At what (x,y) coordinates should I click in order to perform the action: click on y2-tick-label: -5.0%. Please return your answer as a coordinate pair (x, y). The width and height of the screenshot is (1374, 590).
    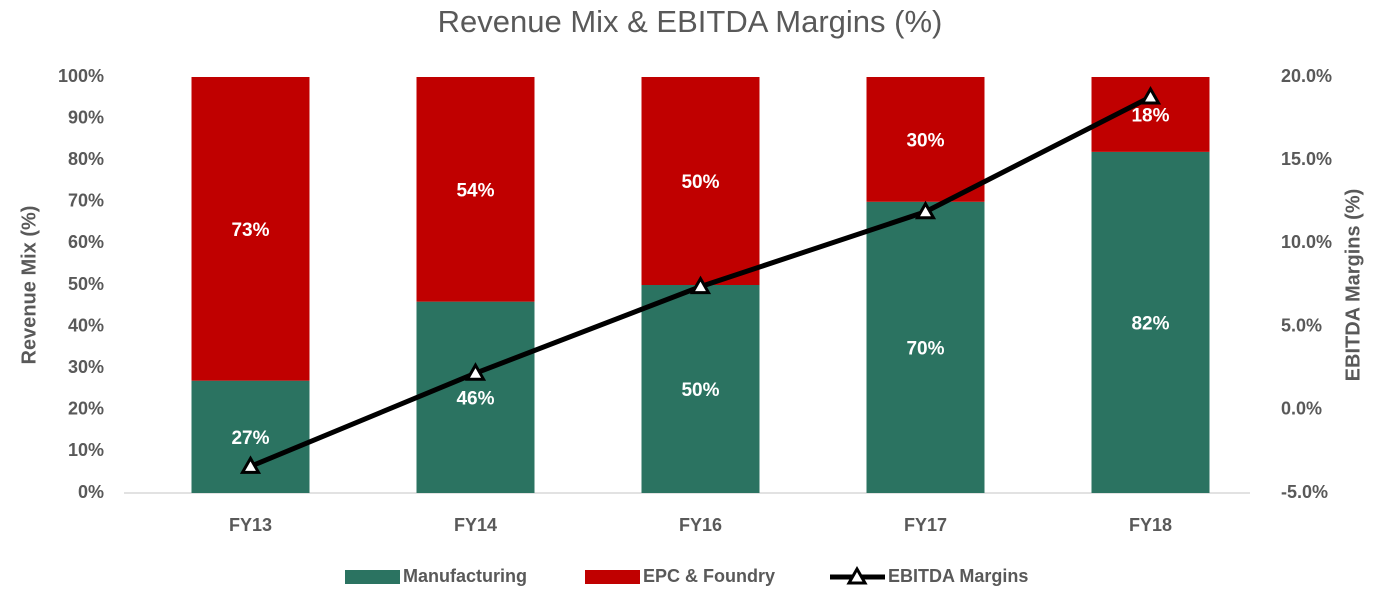
    Looking at the image, I should click on (1304, 492).